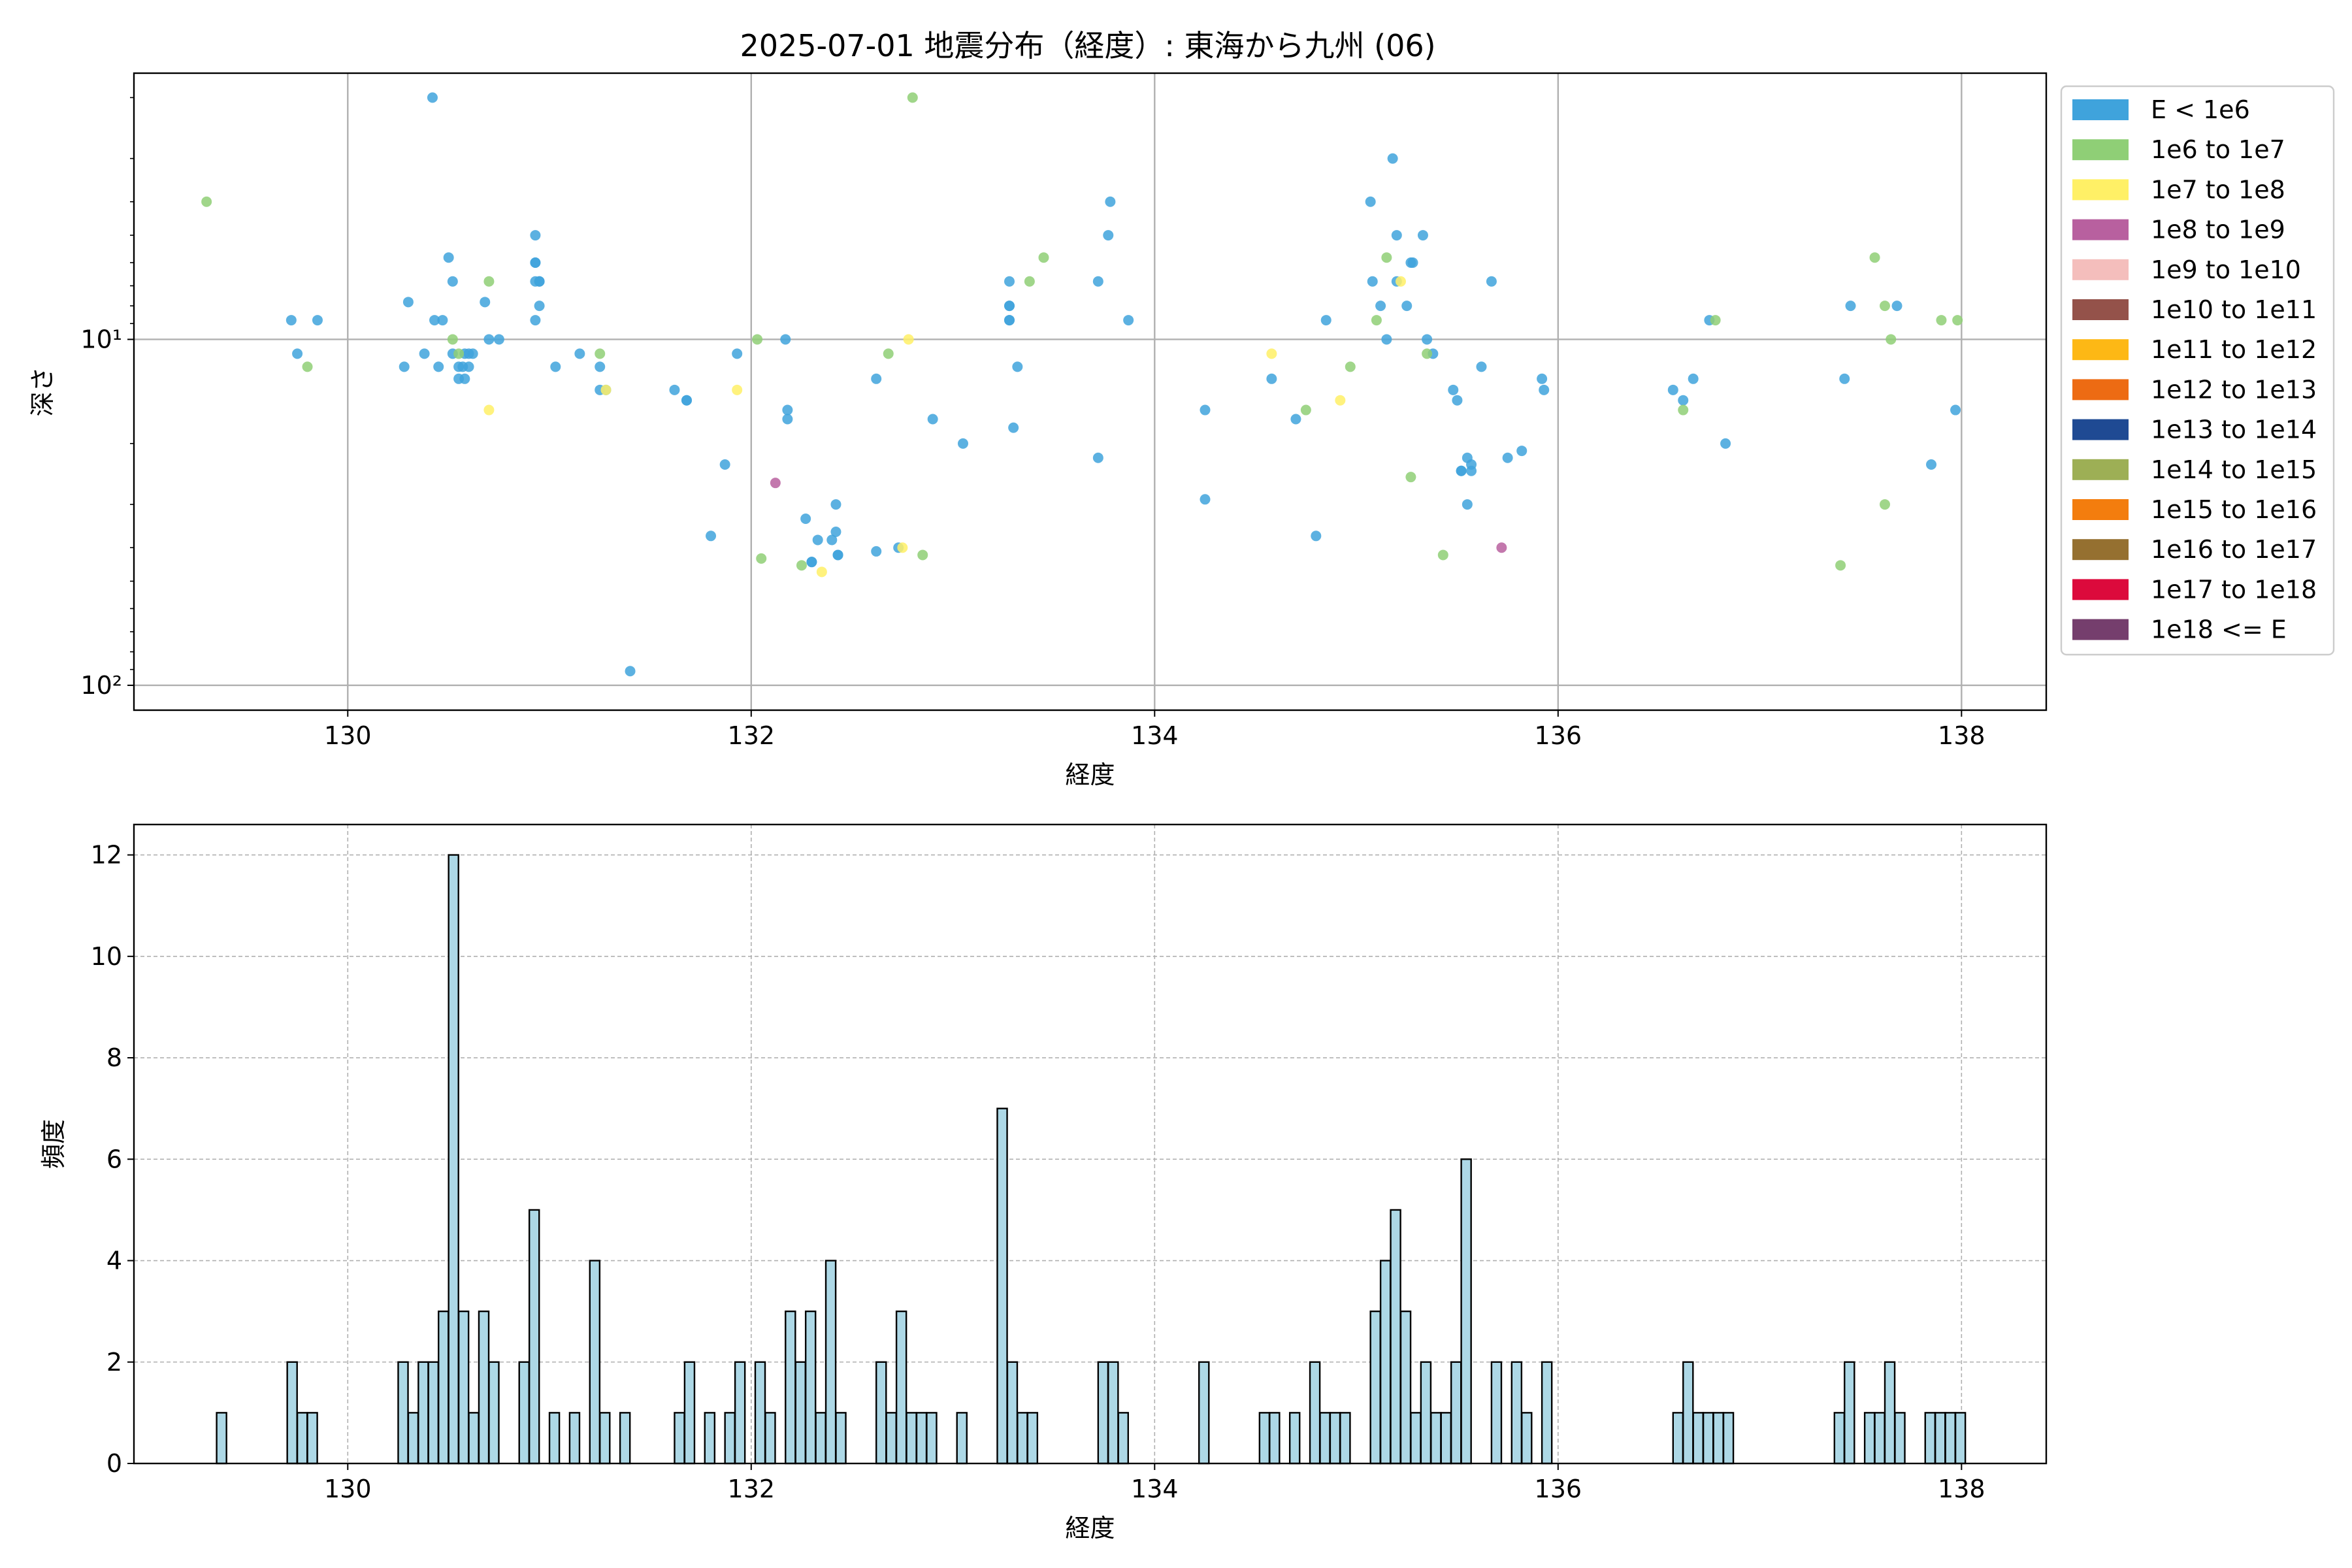 The width and height of the screenshot is (2352, 1568). What do you see at coordinates (1558, 1489) in the screenshot?
I see `histogram-x-tick-label: 136` at bounding box center [1558, 1489].